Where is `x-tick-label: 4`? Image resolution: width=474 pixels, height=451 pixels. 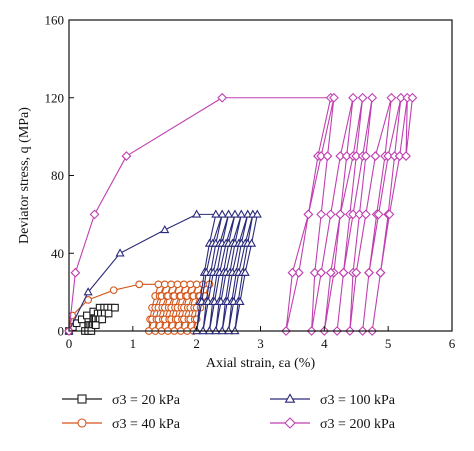
x-tick-label: 4 is located at coordinates (324, 343).